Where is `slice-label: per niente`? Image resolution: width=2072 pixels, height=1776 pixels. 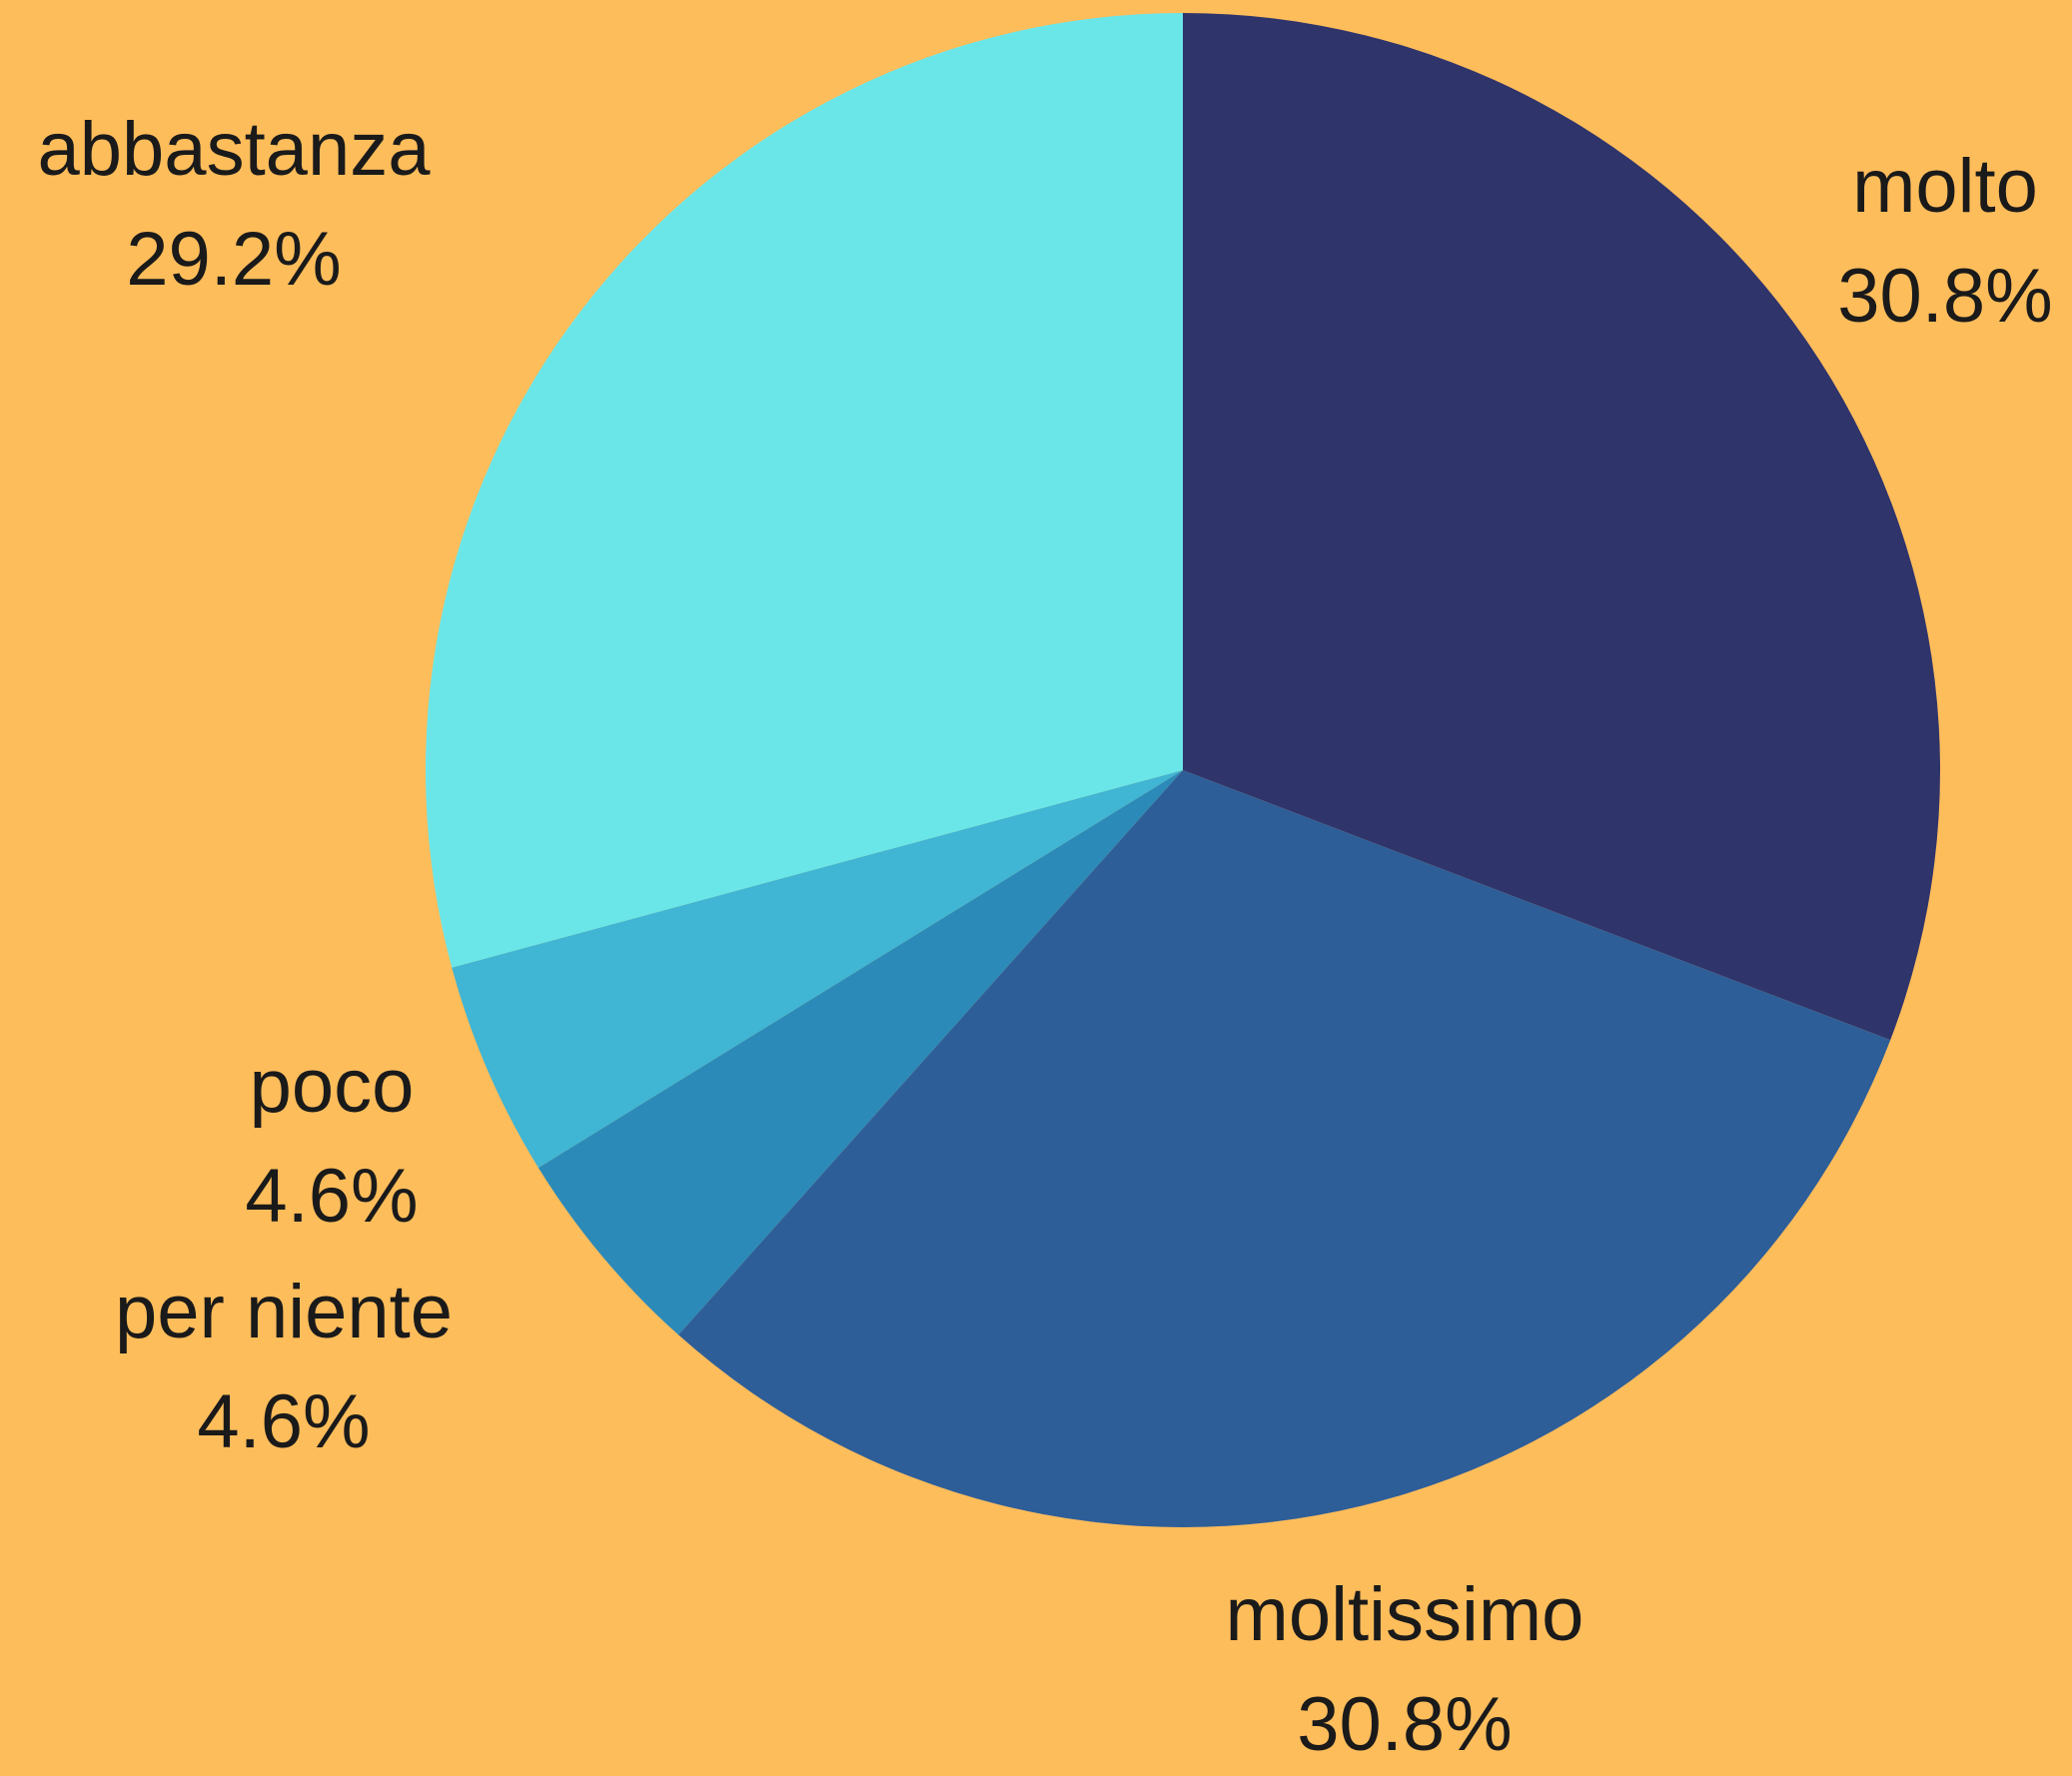
slice-label: per niente is located at coordinates (284, 1312).